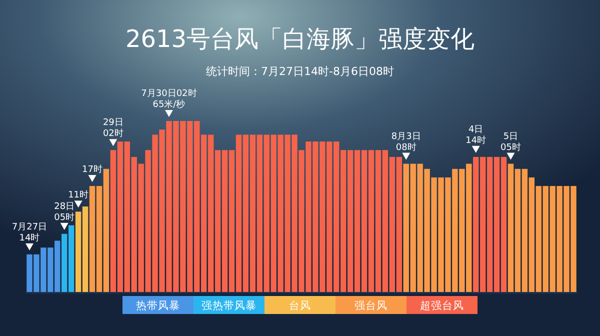 The image size is (600, 336). I want to click on series-label: 强台风, so click(371, 305).